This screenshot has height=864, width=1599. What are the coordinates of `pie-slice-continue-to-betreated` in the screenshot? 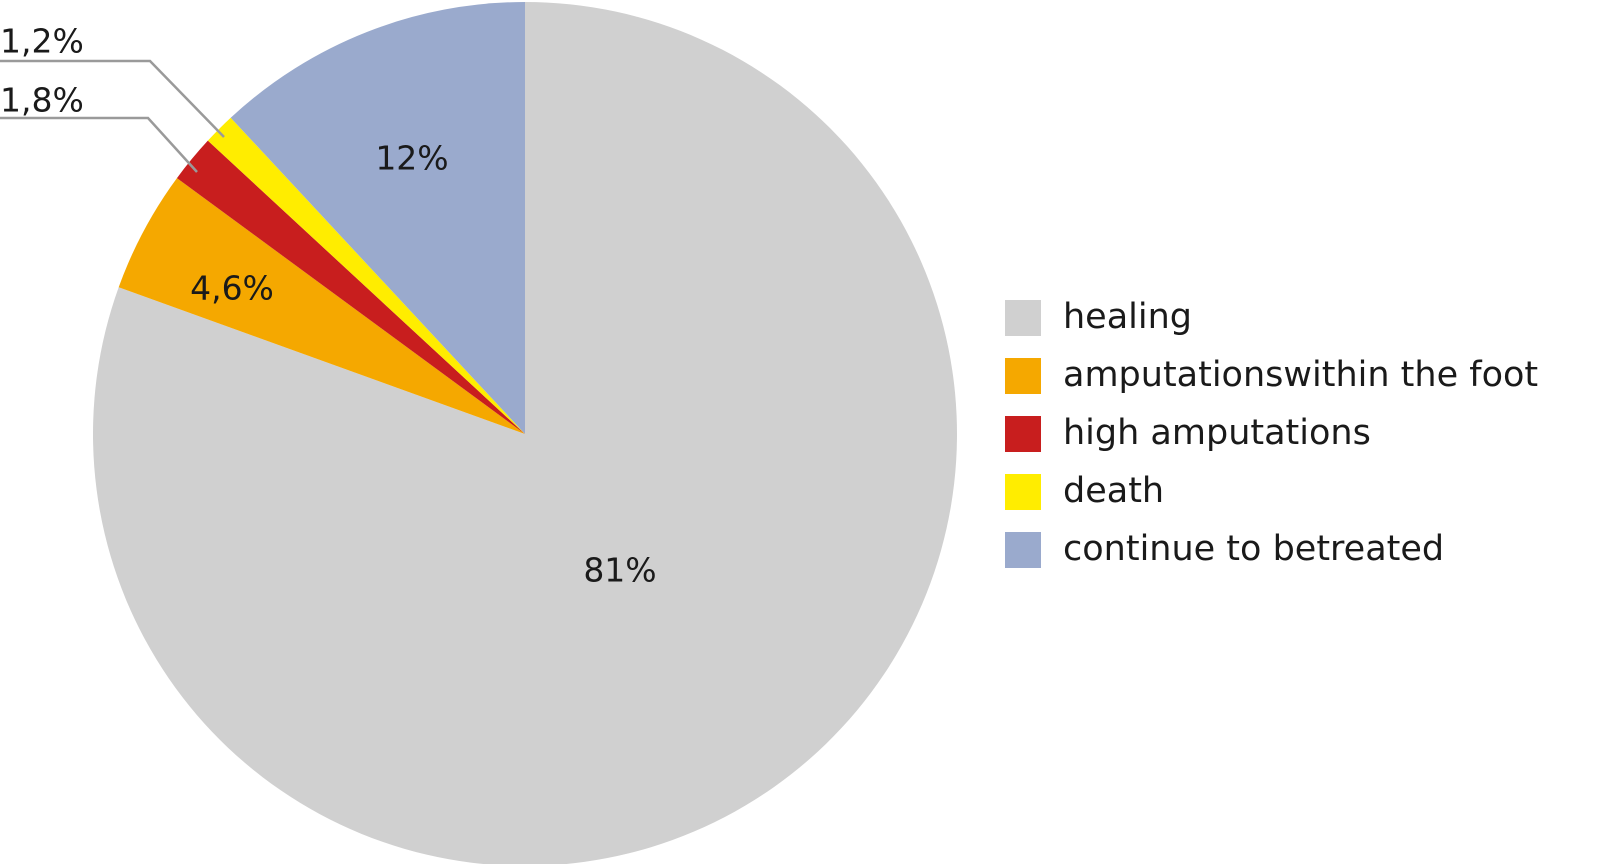 It's located at (378, 218).